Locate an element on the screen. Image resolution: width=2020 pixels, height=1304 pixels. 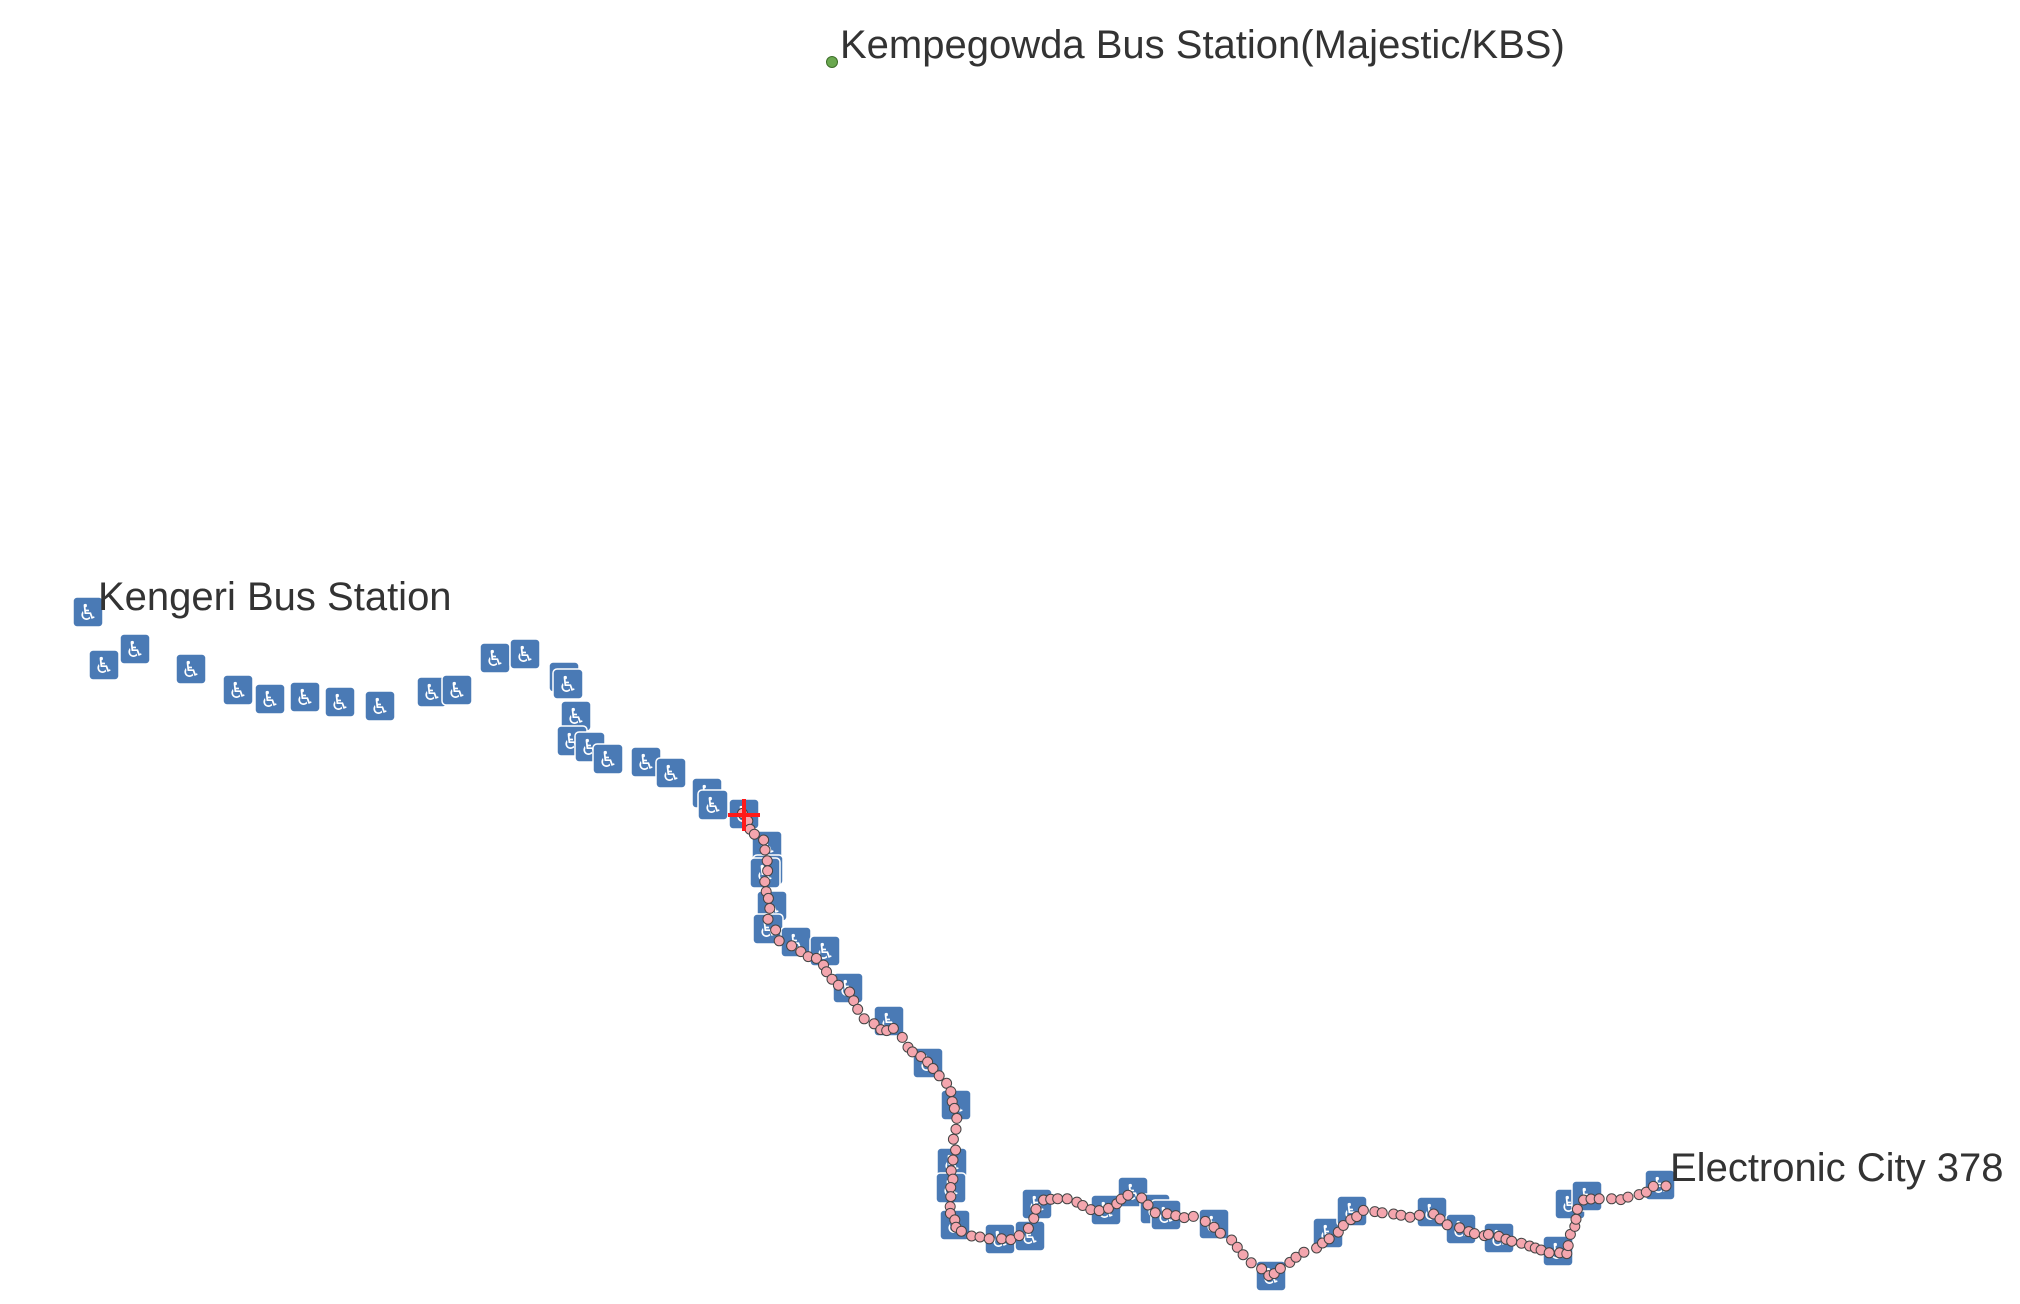
east-terminal-label: Electronic City 378 is located at coordinates (1836, 1168).